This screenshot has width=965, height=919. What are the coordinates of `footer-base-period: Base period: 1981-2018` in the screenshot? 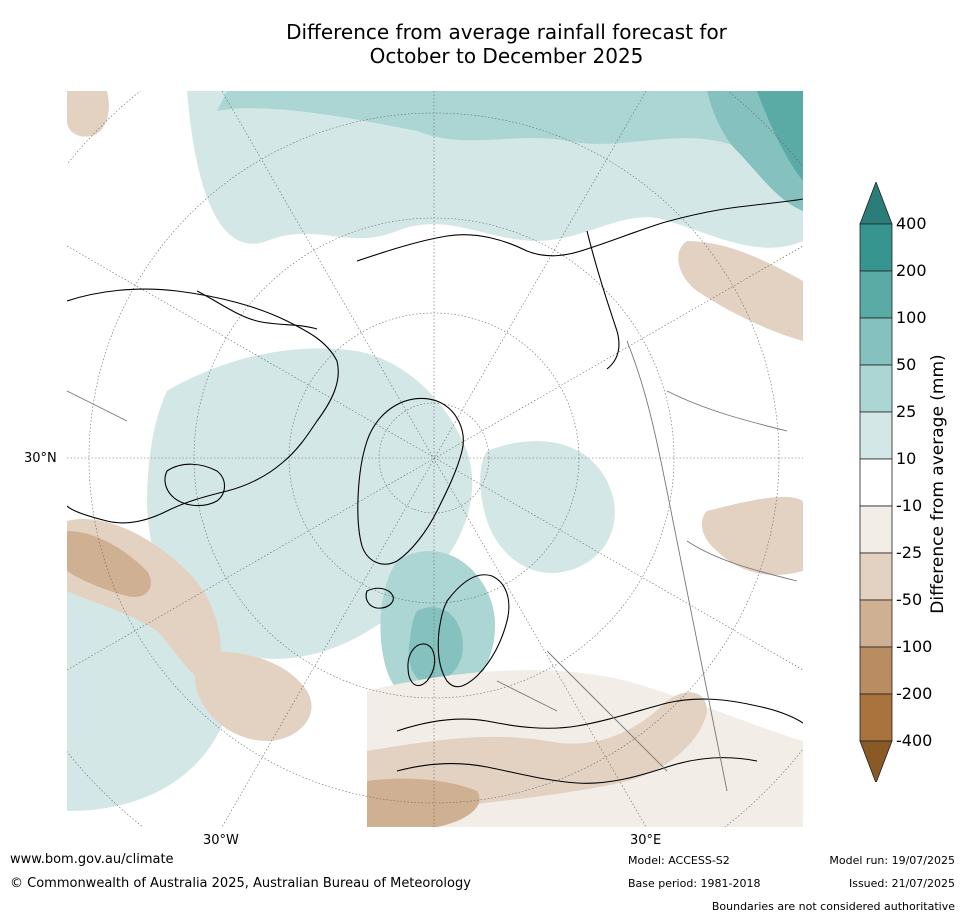 It's located at (694, 883).